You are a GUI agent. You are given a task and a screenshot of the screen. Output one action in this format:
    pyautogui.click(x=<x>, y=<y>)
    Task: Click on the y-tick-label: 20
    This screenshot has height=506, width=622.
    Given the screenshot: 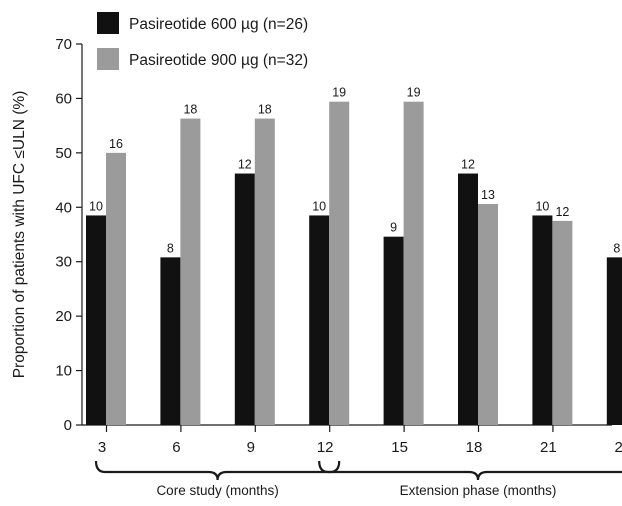 What is the action you would take?
    pyautogui.click(x=63, y=316)
    